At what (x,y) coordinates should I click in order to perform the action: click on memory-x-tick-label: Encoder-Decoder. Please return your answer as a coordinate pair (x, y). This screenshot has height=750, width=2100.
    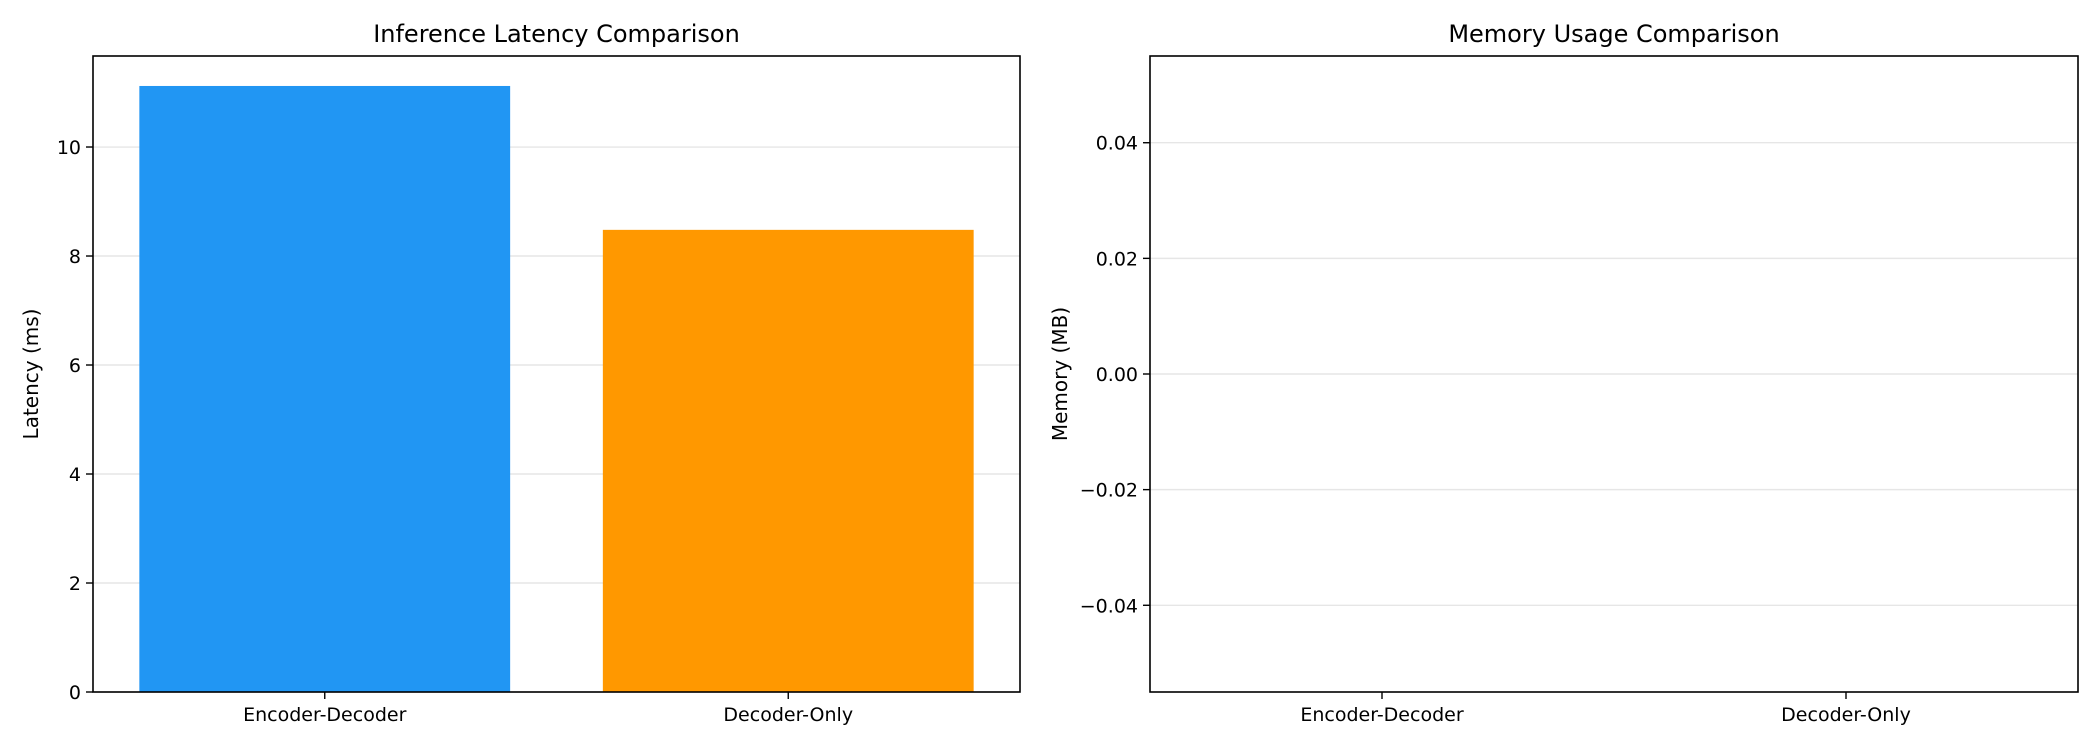
    Looking at the image, I should click on (1381, 715).